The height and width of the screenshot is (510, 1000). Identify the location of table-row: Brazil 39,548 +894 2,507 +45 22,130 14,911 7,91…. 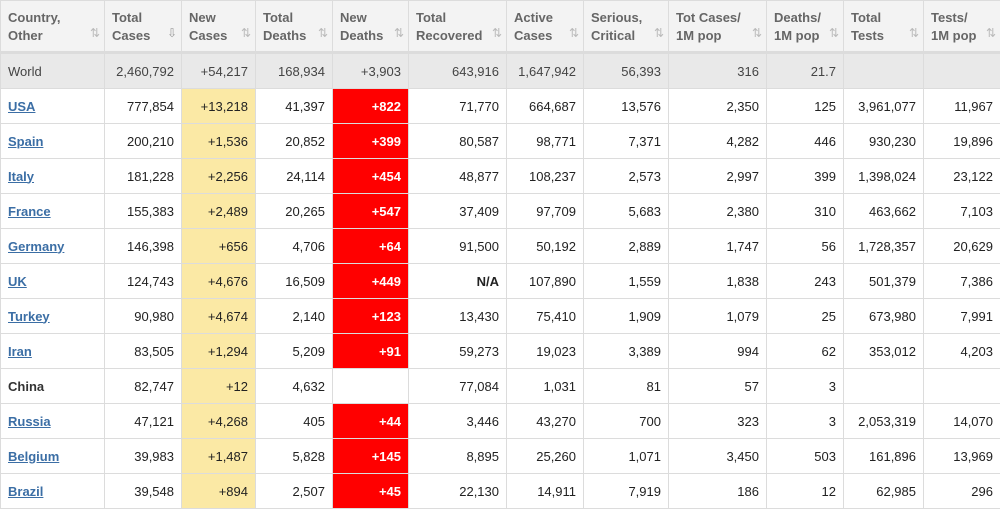
(500, 491).